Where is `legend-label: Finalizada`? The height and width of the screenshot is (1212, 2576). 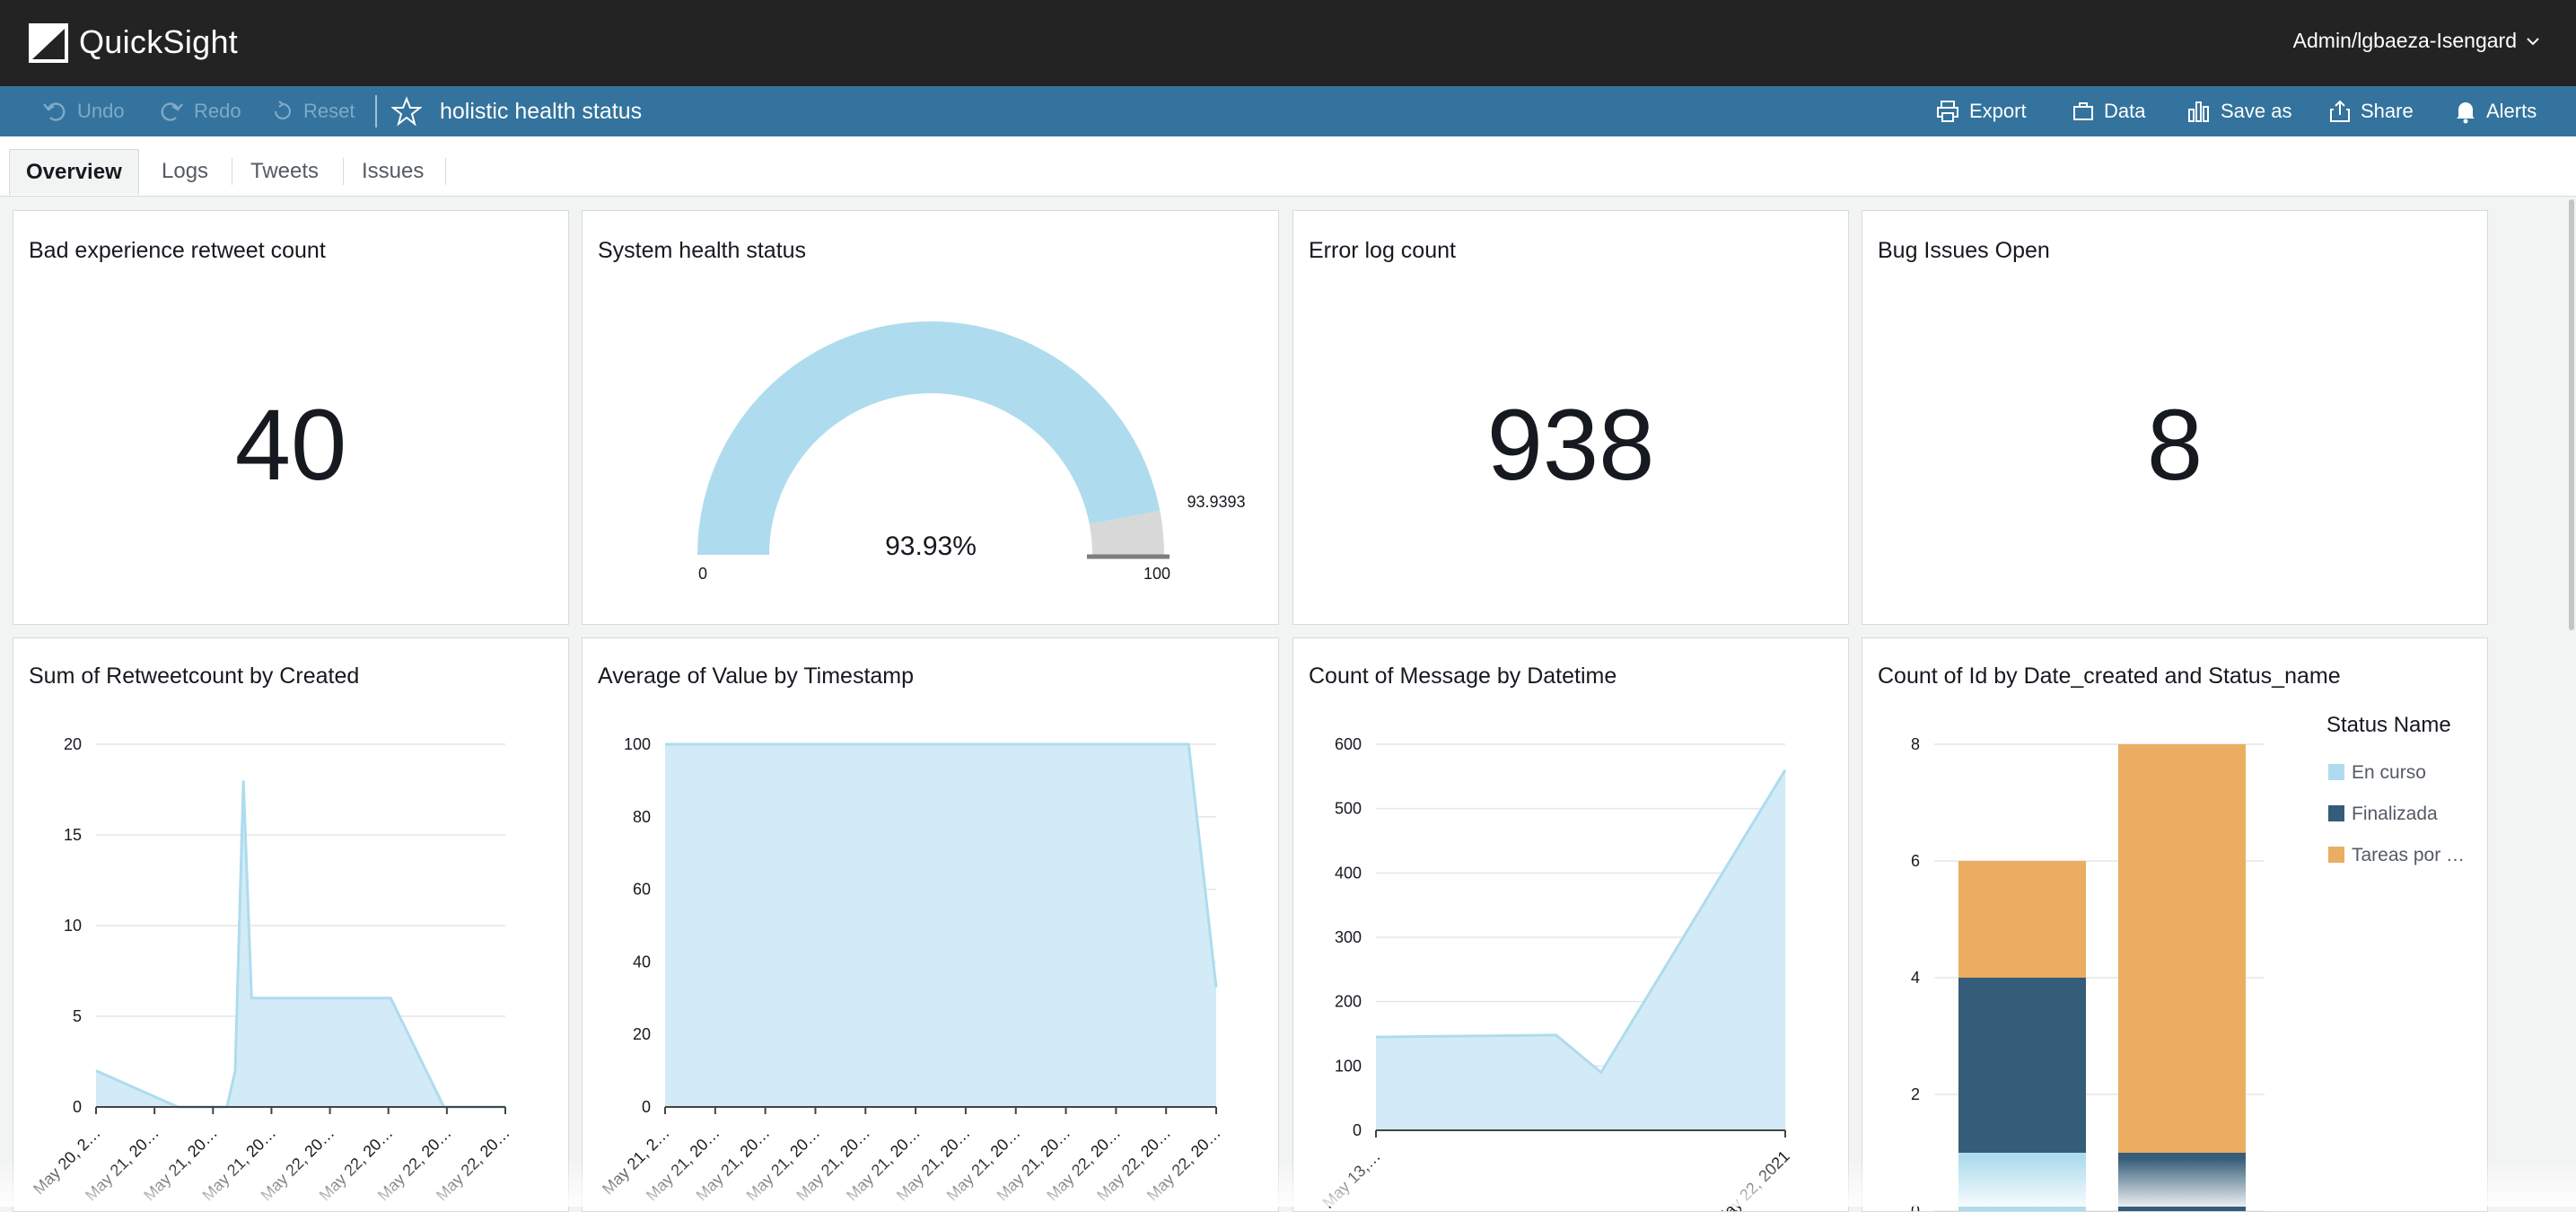 legend-label: Finalizada is located at coordinates (2395, 814).